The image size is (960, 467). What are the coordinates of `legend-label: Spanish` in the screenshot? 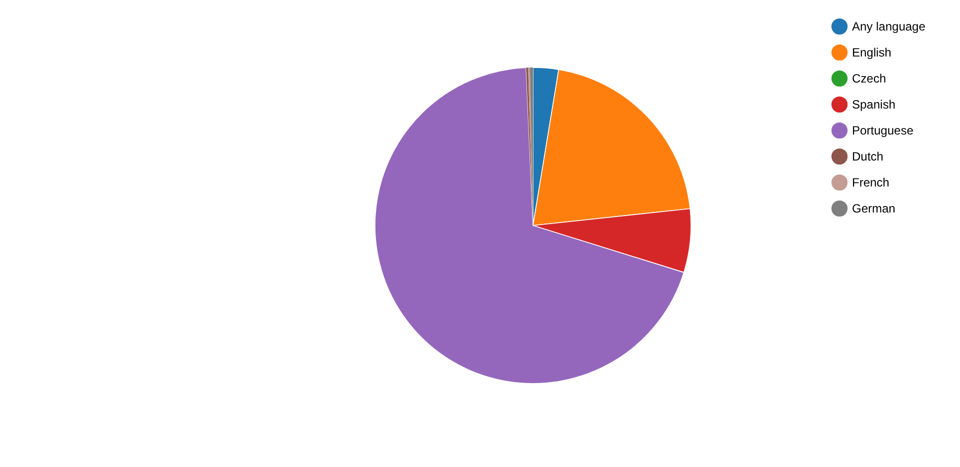 It's located at (874, 105).